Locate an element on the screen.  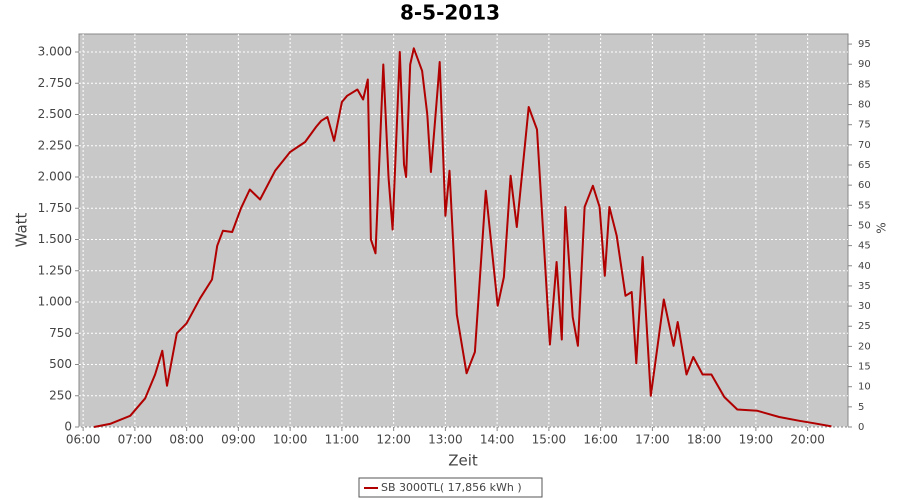
y2-tick-label: 20 is located at coordinates (864, 346).